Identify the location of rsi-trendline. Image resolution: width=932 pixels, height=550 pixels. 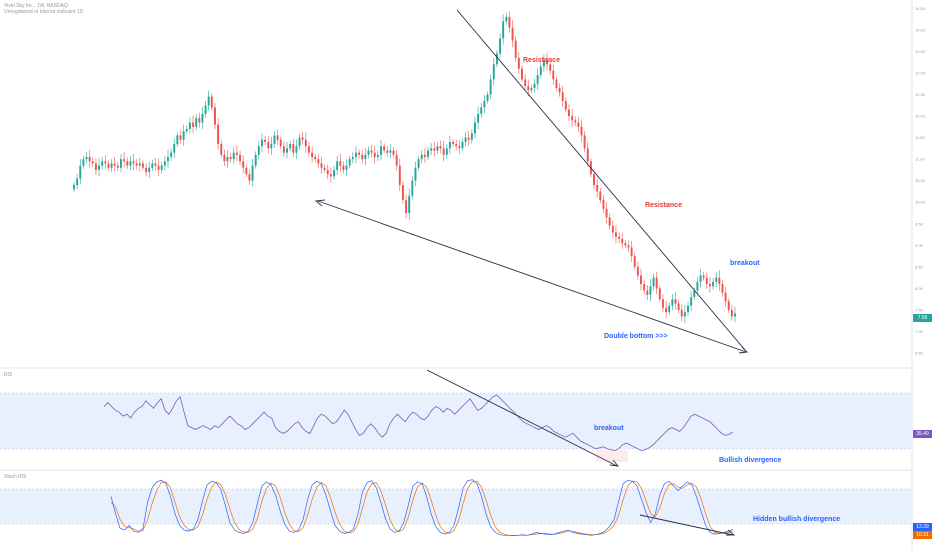
(522, 418).